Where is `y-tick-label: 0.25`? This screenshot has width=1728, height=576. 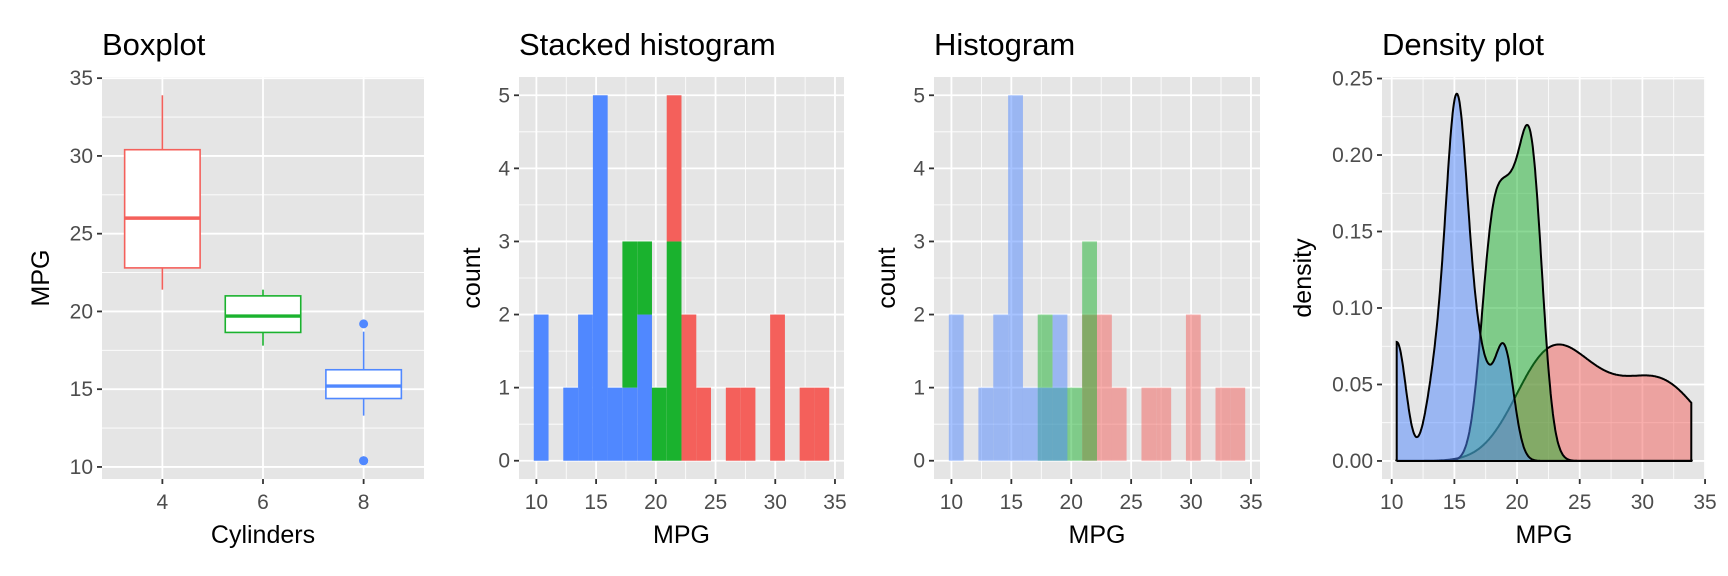 y-tick-label: 0.25 is located at coordinates (1352, 79).